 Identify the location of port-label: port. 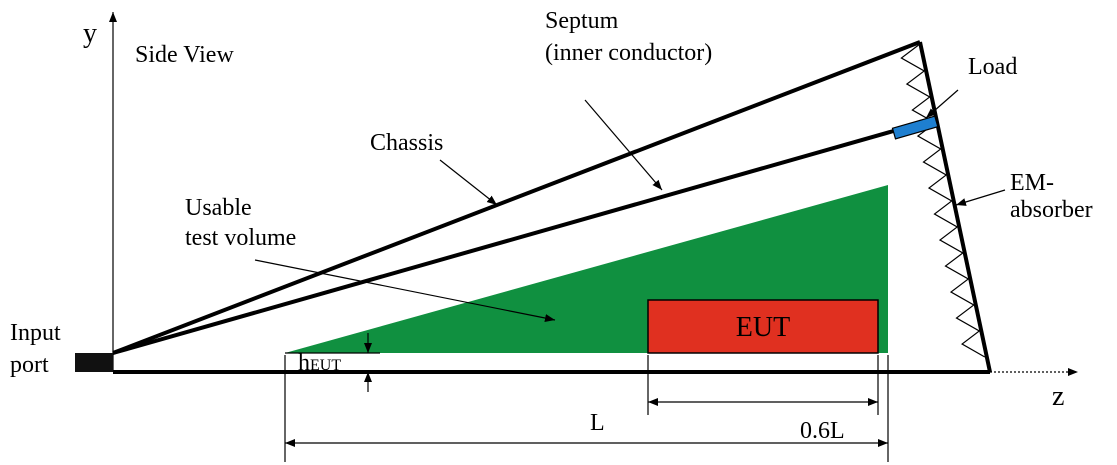
(29, 365).